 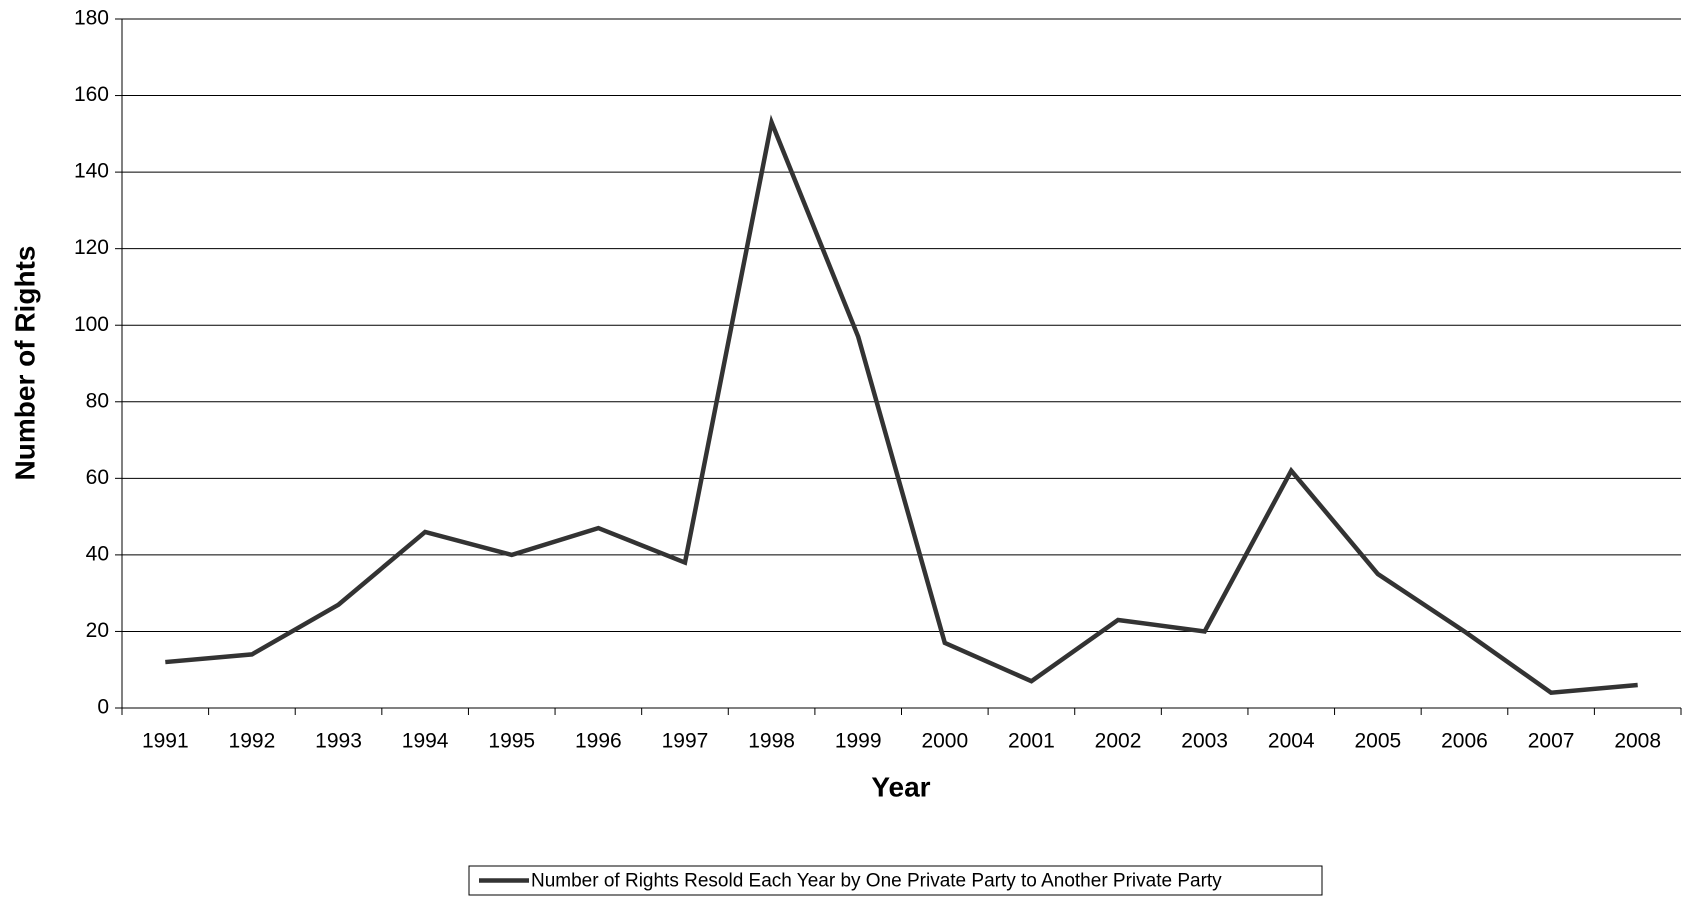 What do you see at coordinates (97, 400) in the screenshot?
I see `y-tick-label: 80` at bounding box center [97, 400].